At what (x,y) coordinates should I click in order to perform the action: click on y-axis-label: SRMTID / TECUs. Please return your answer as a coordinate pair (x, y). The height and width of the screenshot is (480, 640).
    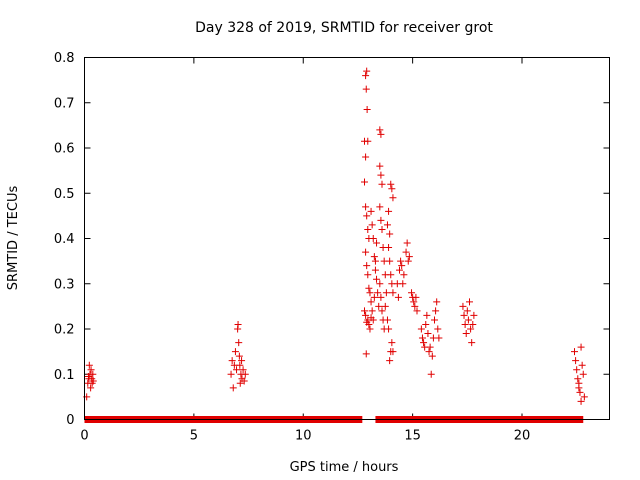
    Looking at the image, I should click on (13, 238).